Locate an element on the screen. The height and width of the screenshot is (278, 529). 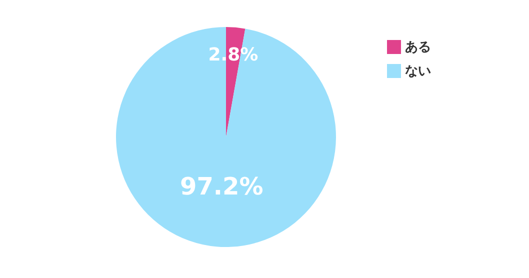
legend-label: ない is located at coordinates (418, 71).